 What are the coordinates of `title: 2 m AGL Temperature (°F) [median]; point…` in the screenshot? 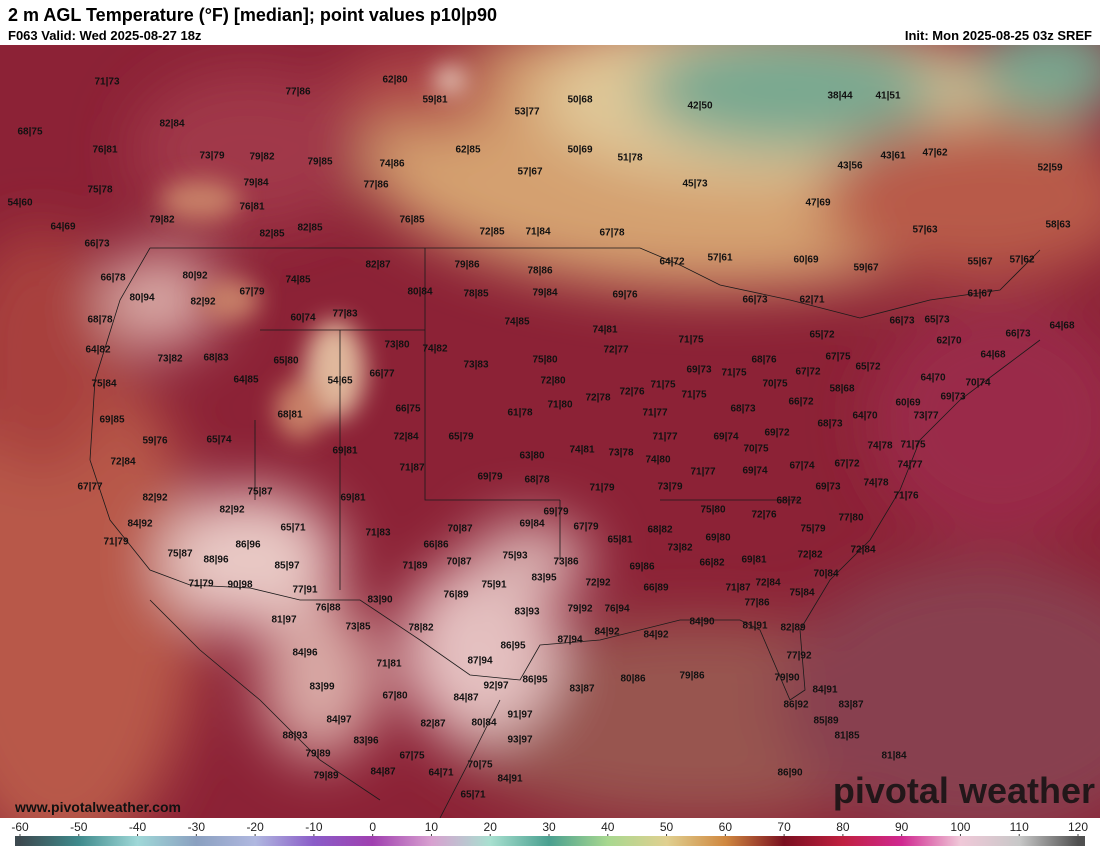 It's located at (252, 15).